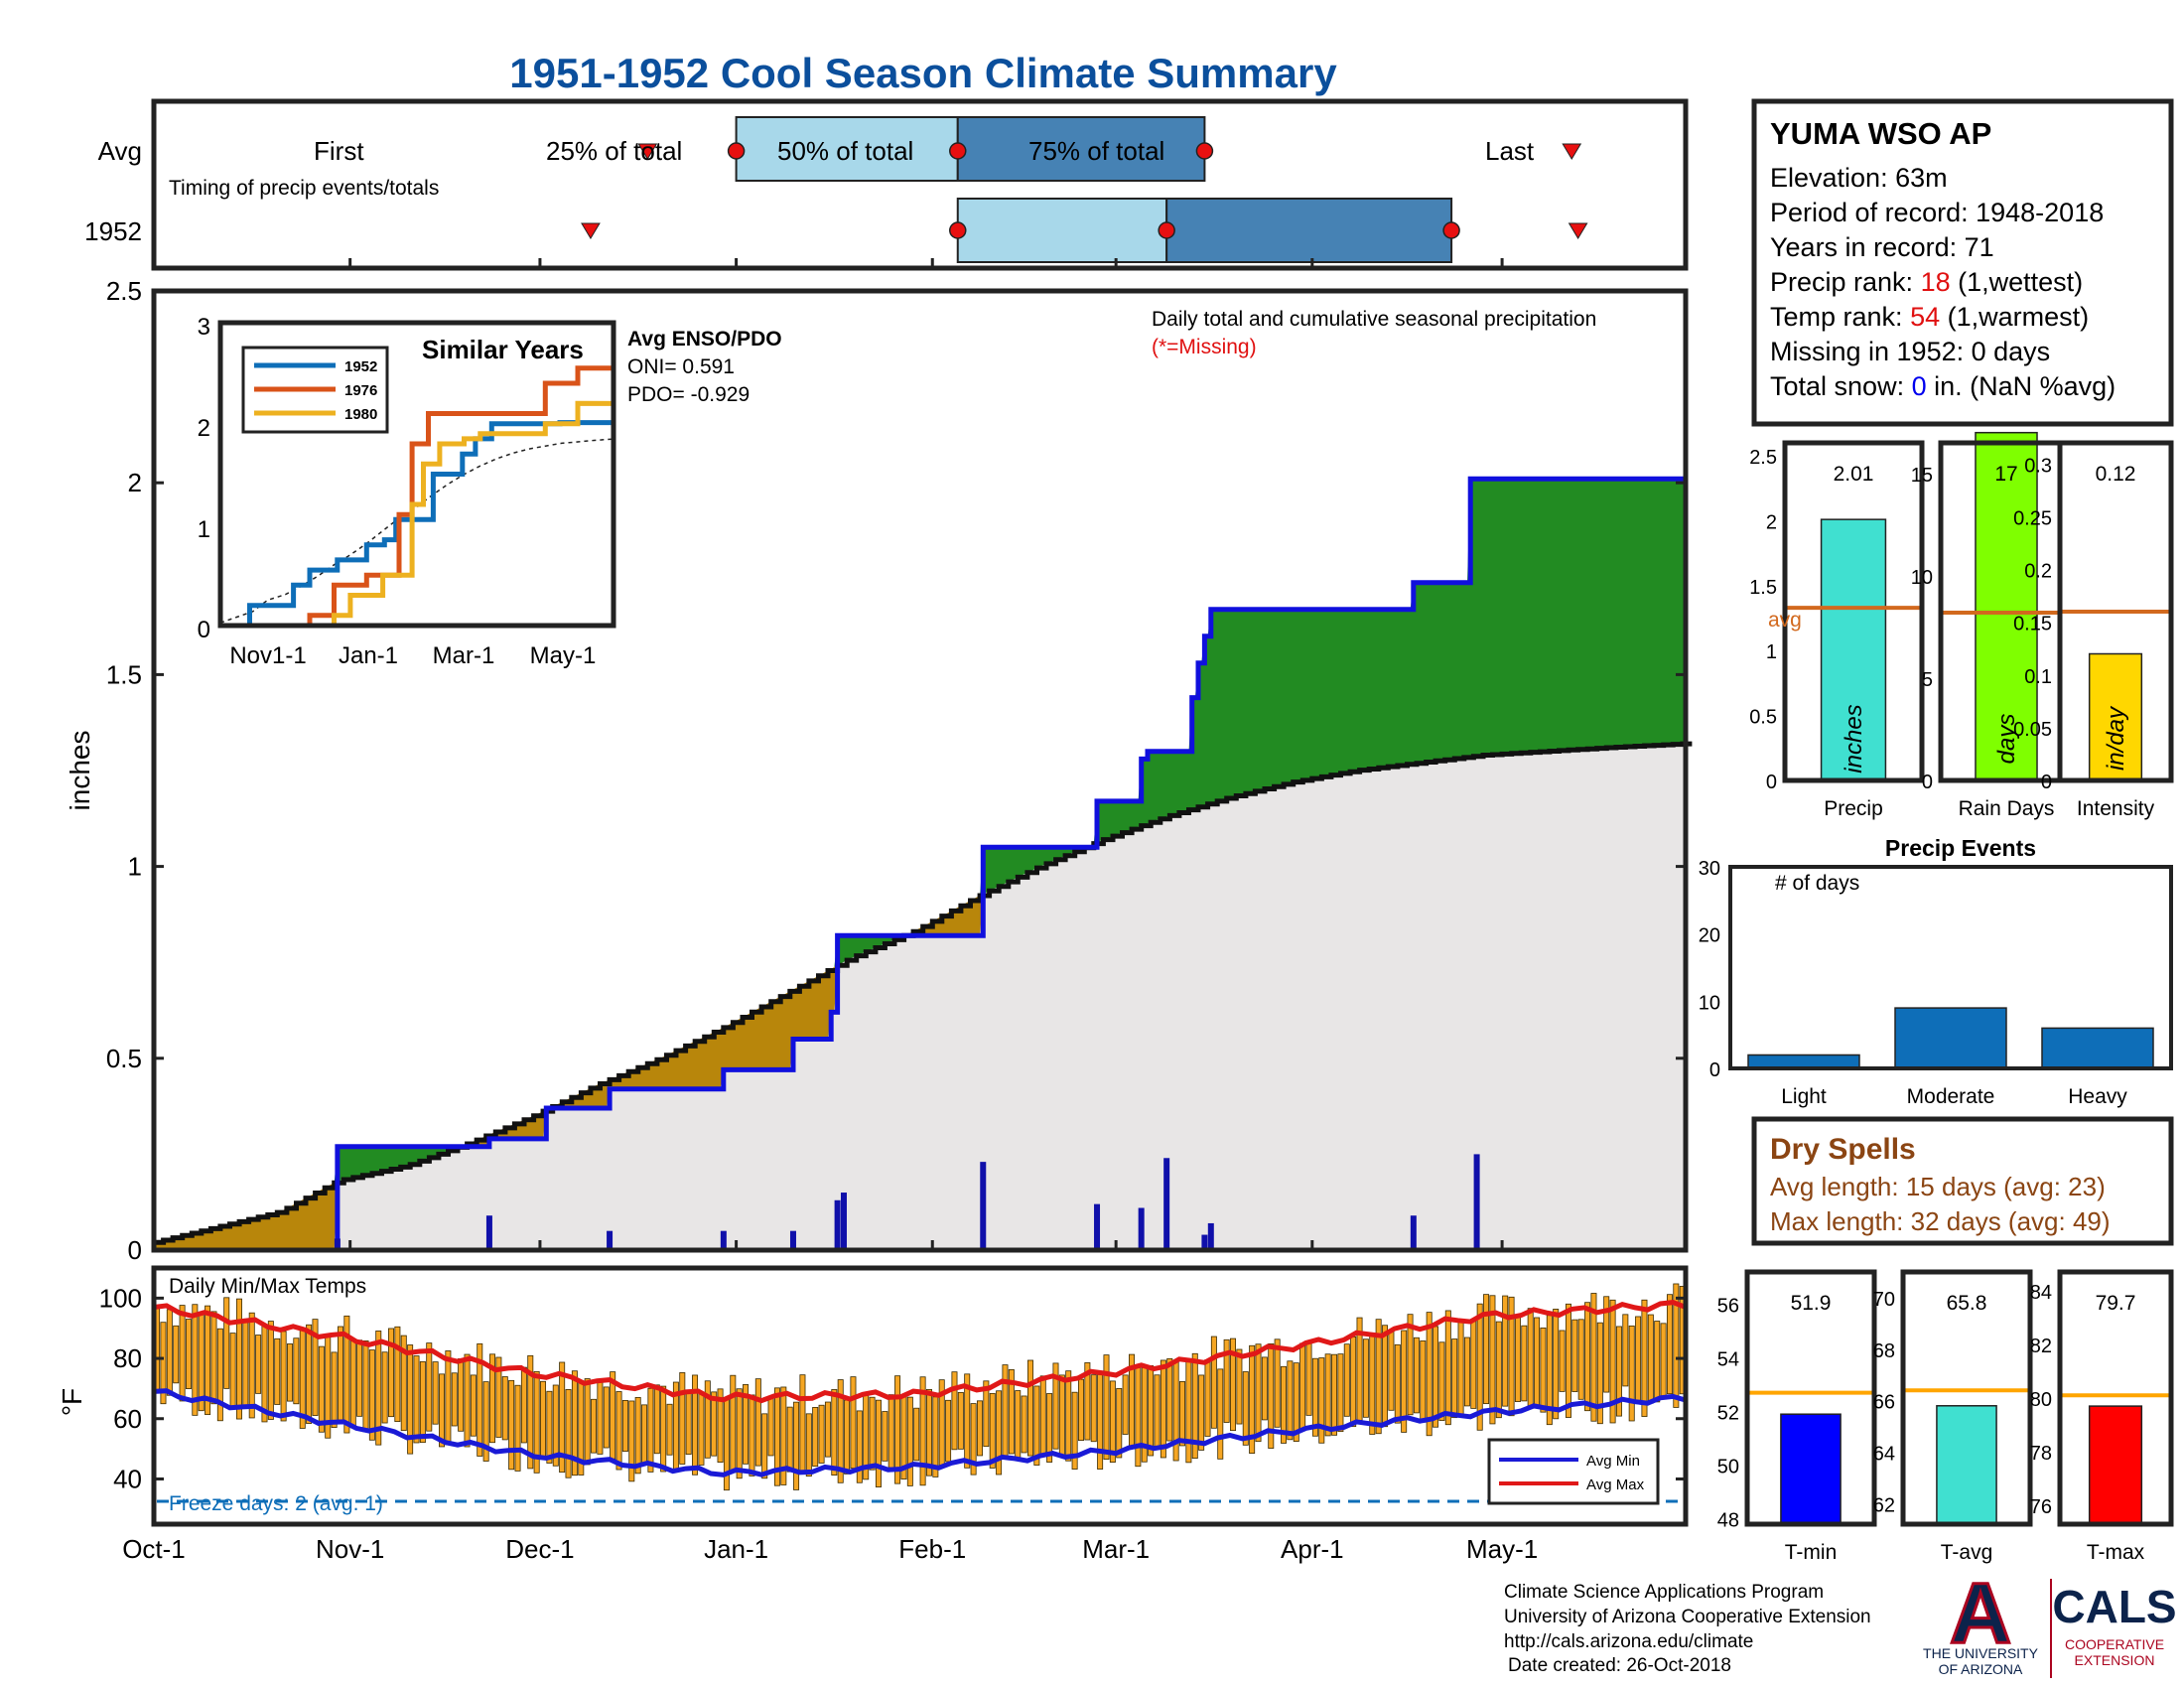 The width and height of the screenshot is (2184, 1688). Describe the element at coordinates (368, 655) in the screenshot. I see `inset-xtick-jan: Jan-1` at that location.